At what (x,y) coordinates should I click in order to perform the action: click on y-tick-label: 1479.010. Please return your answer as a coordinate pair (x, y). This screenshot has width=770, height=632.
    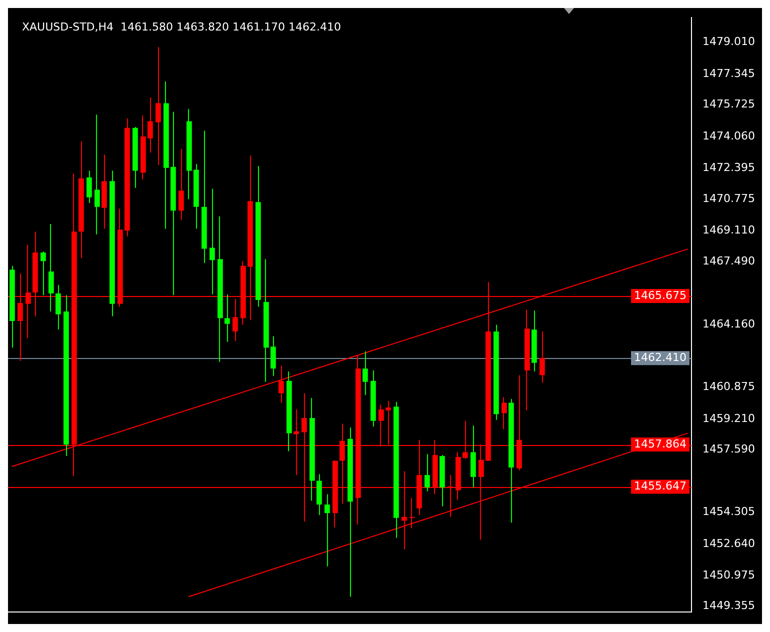
    Looking at the image, I should click on (729, 41).